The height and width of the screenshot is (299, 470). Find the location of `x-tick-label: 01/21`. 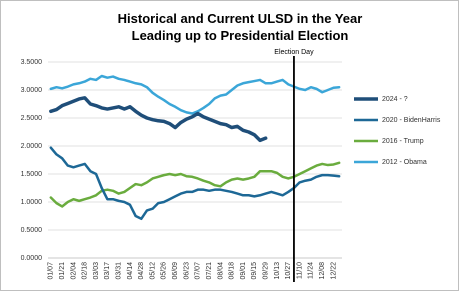

x-tick-label: 01/21 is located at coordinates (62, 271).